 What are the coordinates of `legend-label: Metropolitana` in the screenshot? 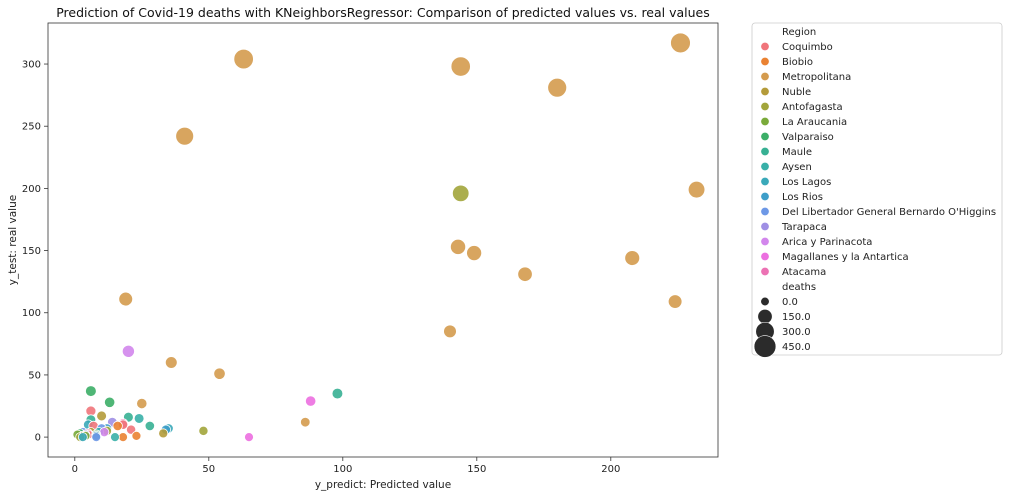 It's located at (816, 77).